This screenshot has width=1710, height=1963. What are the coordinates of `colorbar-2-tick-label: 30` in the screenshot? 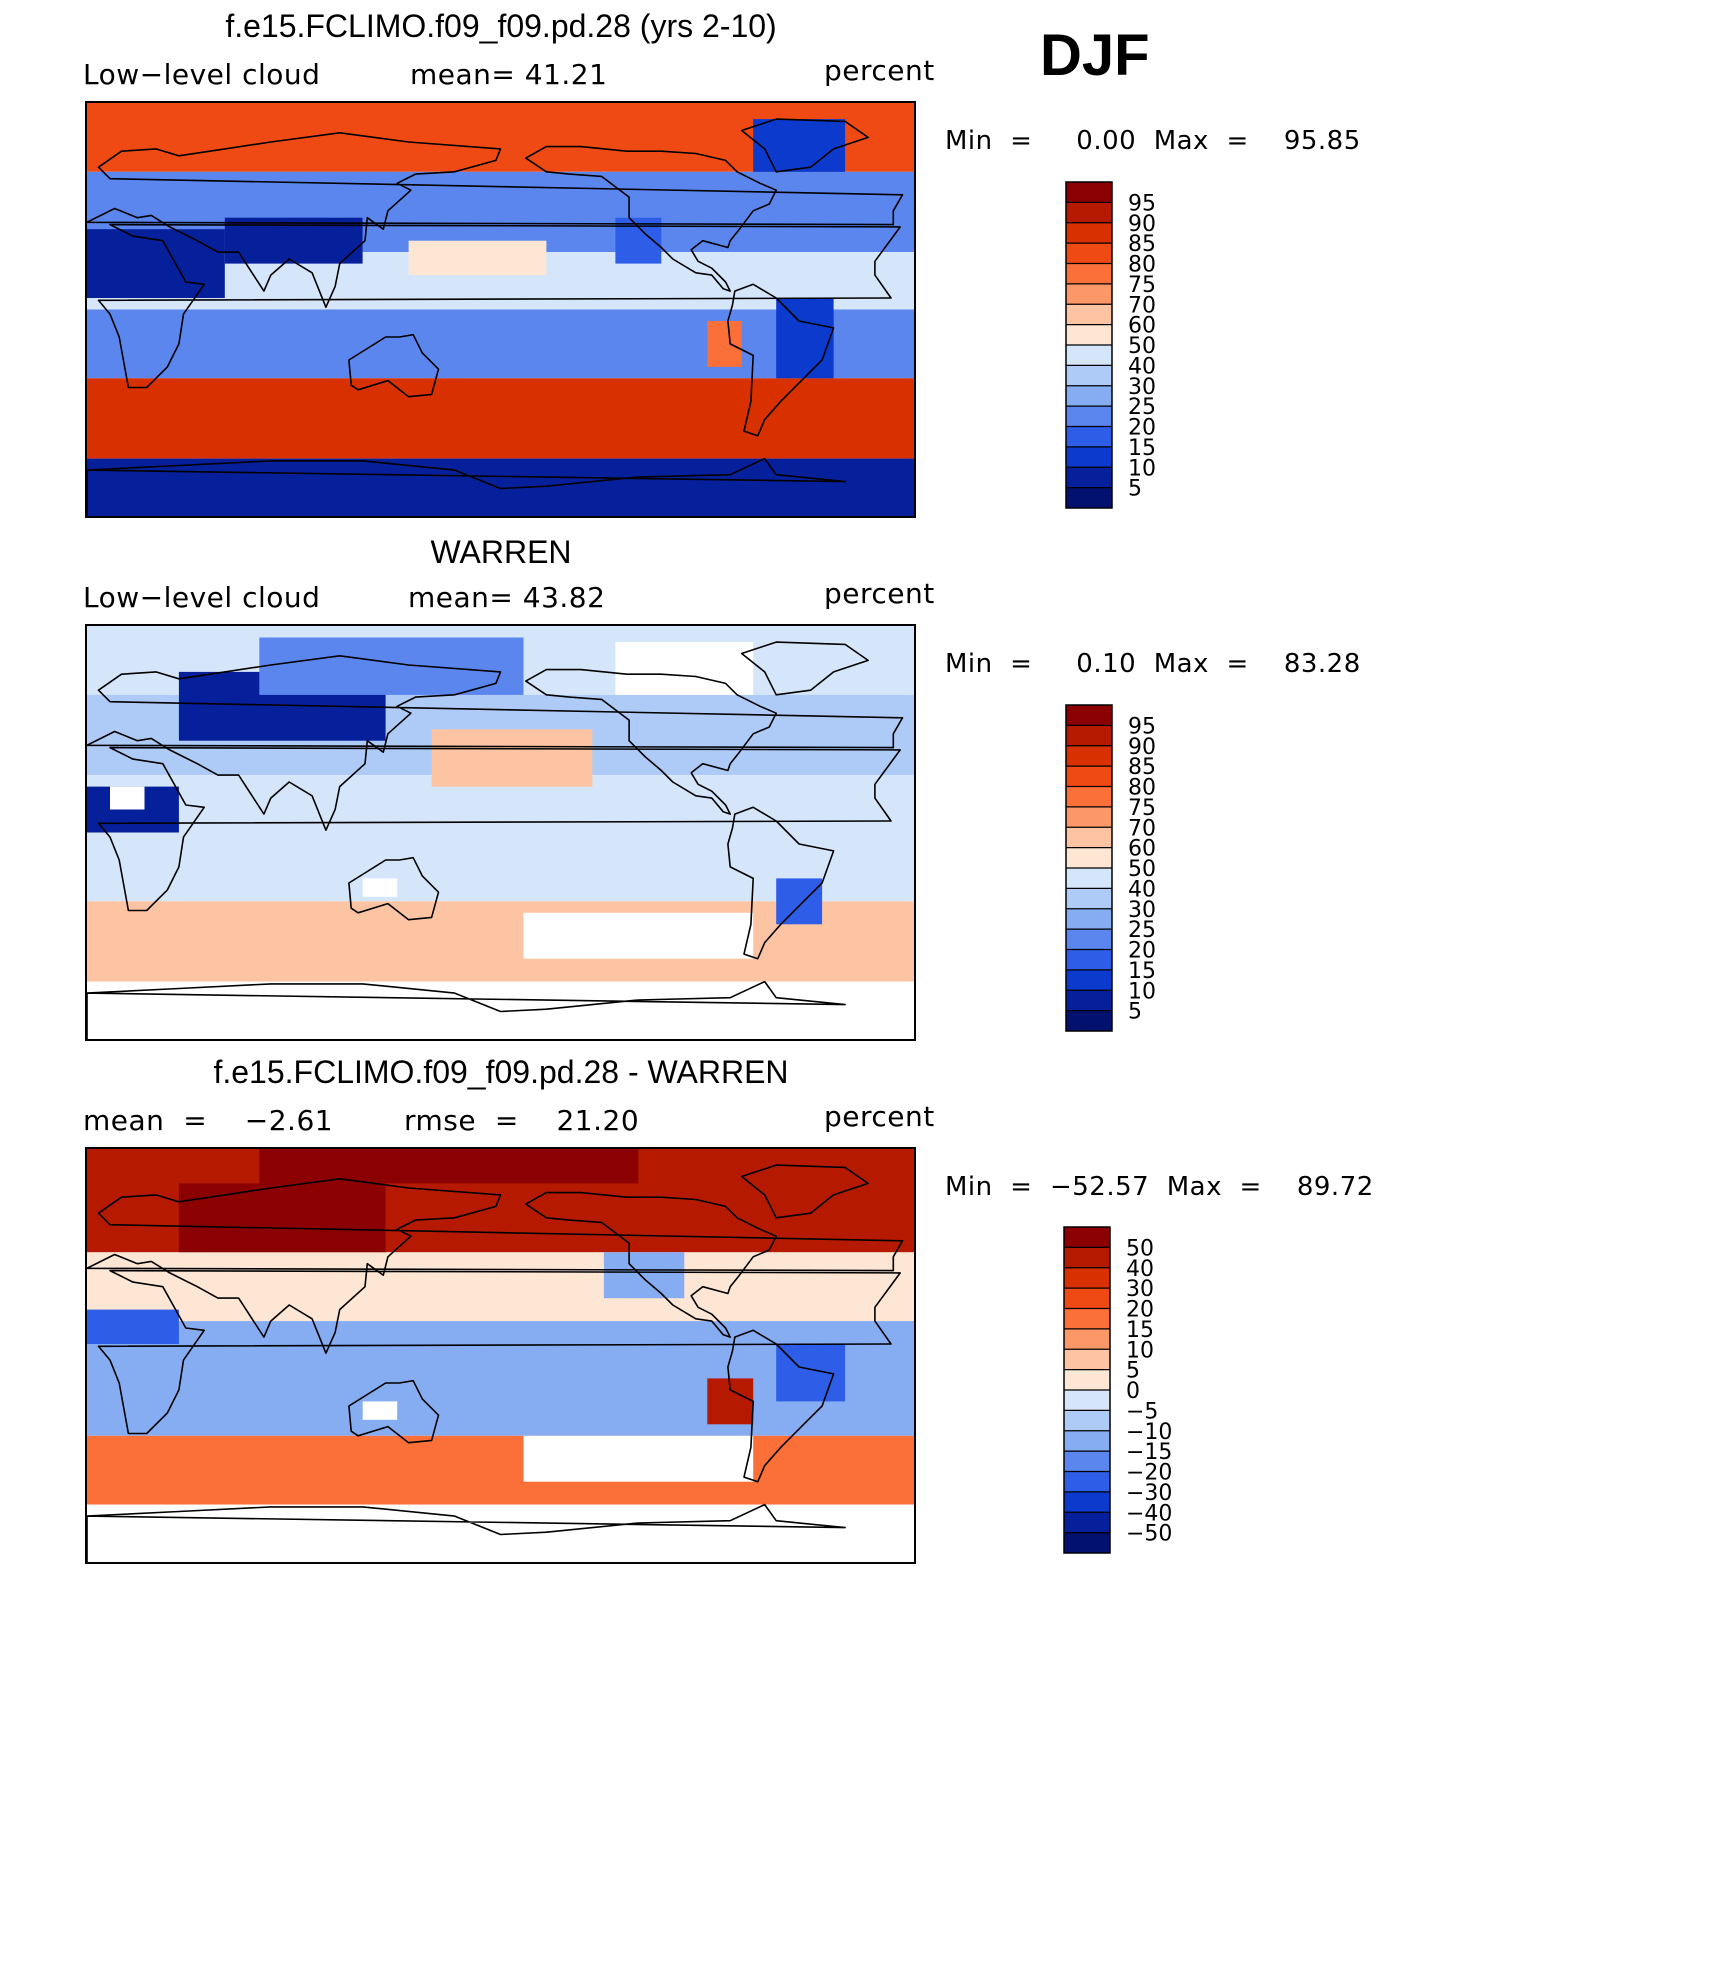 It's located at (1142, 910).